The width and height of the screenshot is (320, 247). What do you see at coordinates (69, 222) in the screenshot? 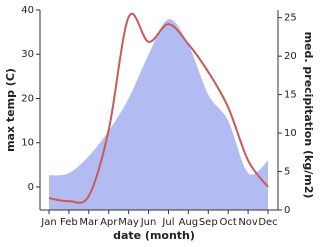
I see `x-tick-label: Feb` at bounding box center [69, 222].